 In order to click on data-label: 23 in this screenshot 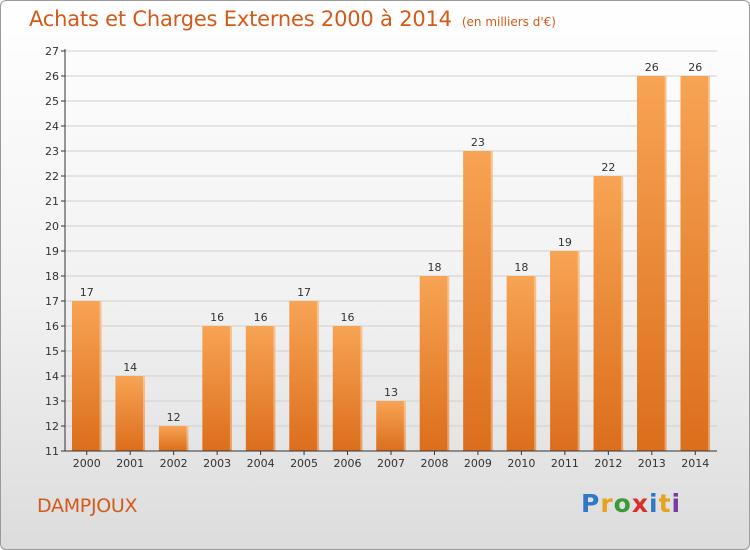, I will do `click(478, 142)`.